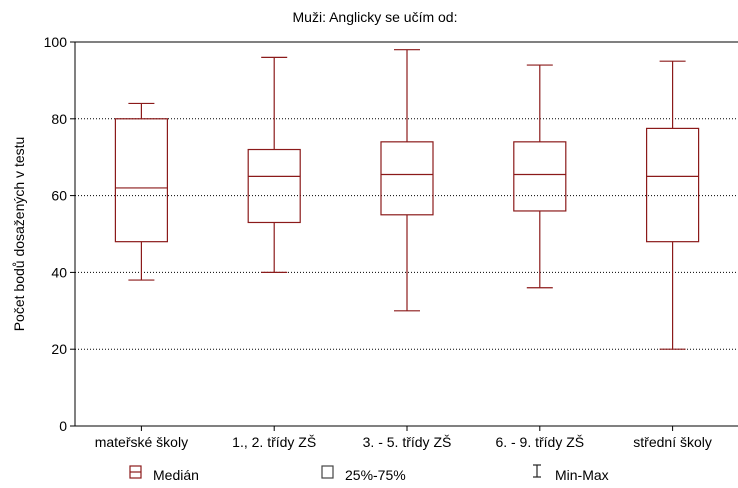 The height and width of the screenshot is (488, 738). What do you see at coordinates (539, 442) in the screenshot?
I see `x-tick-label: 6. - 9. třídy ZŠ` at bounding box center [539, 442].